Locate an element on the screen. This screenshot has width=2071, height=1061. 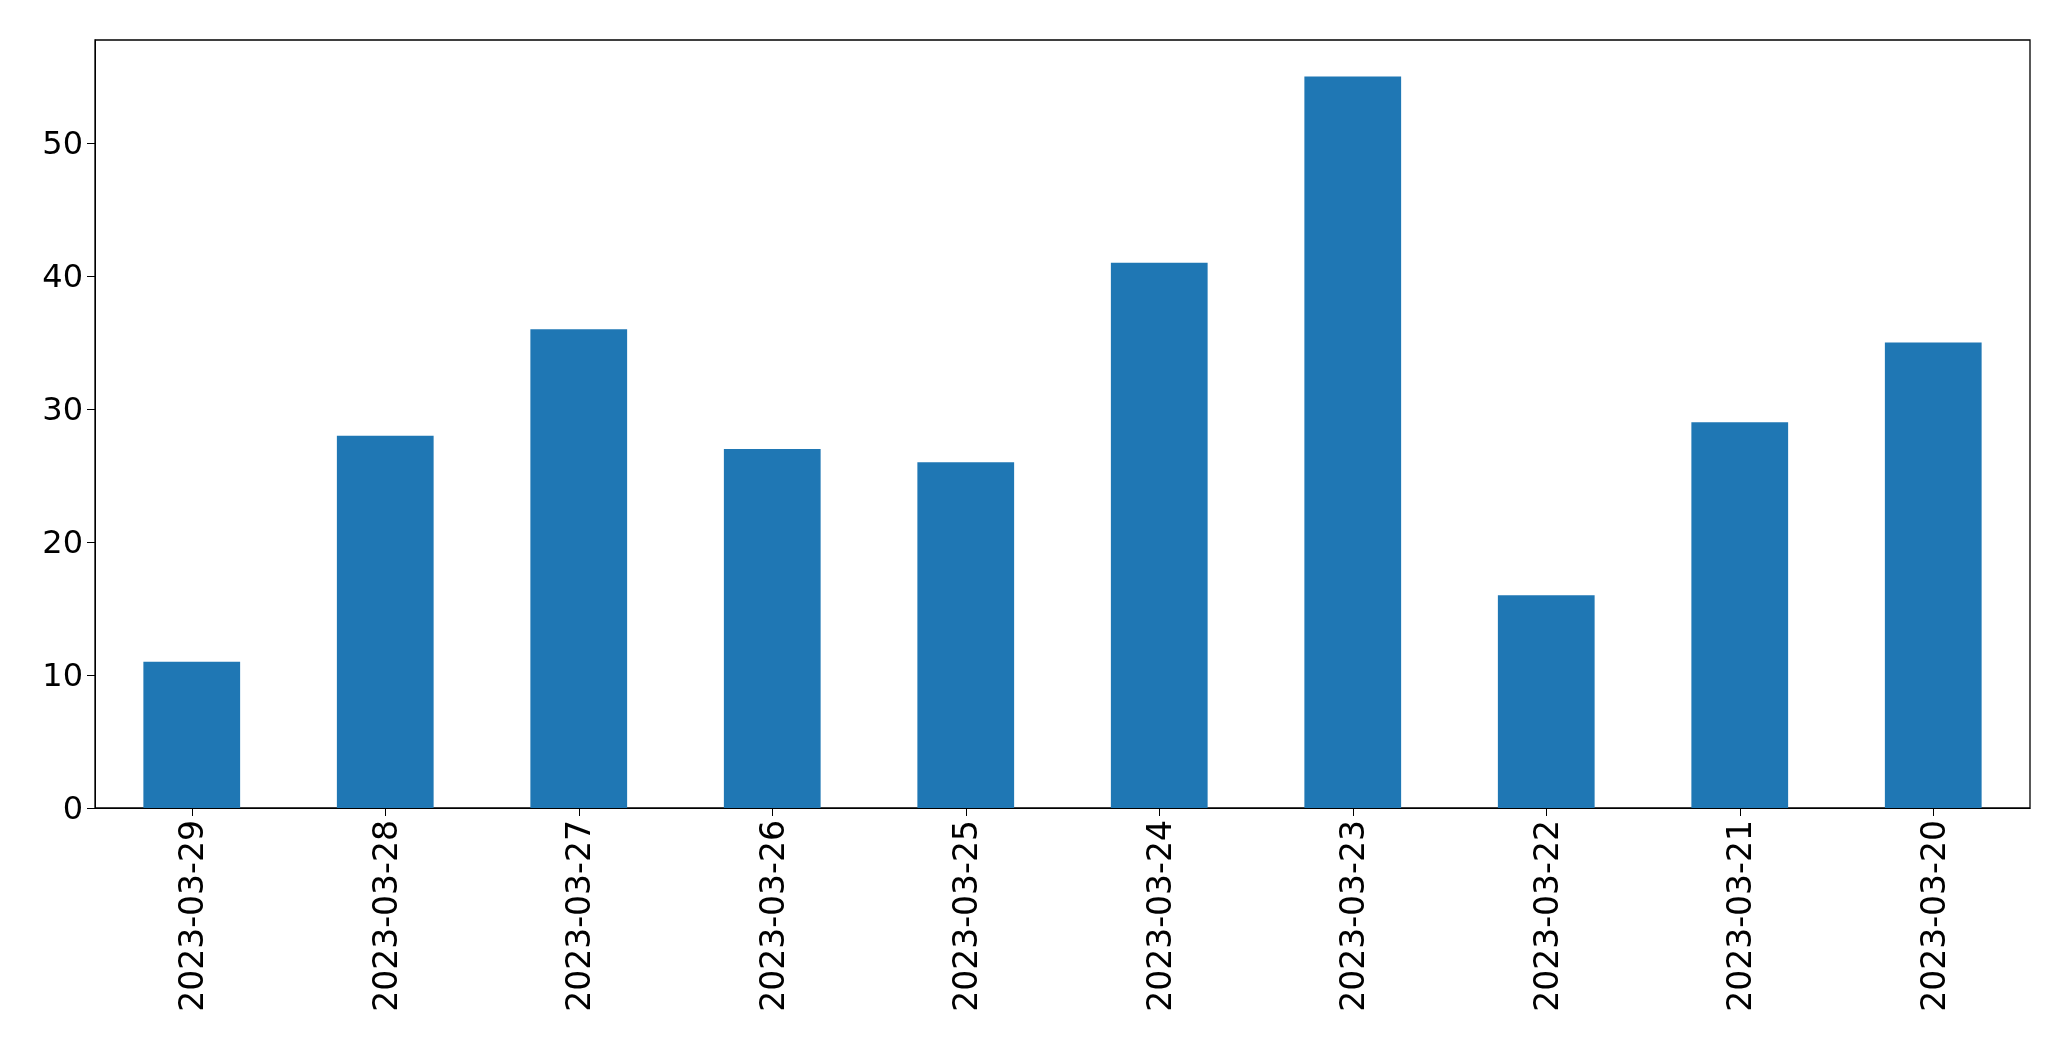
x-tick-label: 2023-03-27 is located at coordinates (579, 916).